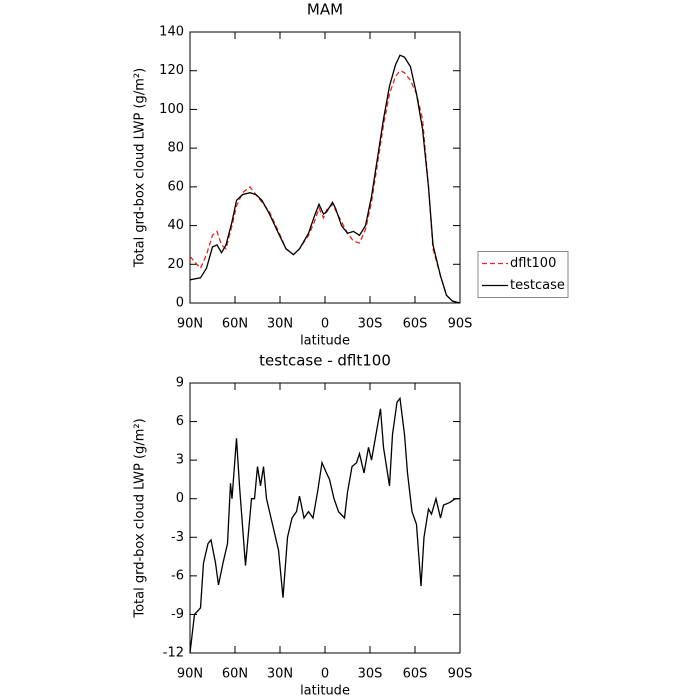  Describe the element at coordinates (175, 148) in the screenshot. I see `y-tick-label: 80` at that location.